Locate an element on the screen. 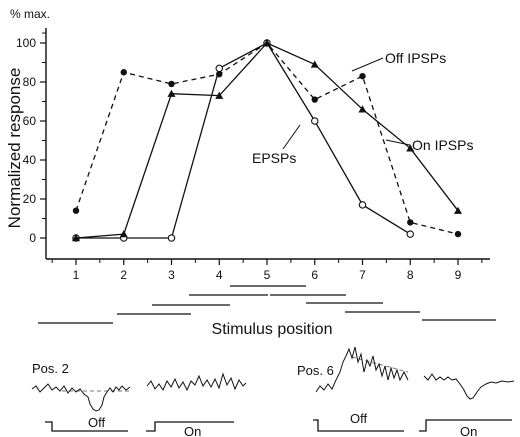 This screenshot has height=437, width=520. y-axis-label: Normalized response is located at coordinates (14, 148).